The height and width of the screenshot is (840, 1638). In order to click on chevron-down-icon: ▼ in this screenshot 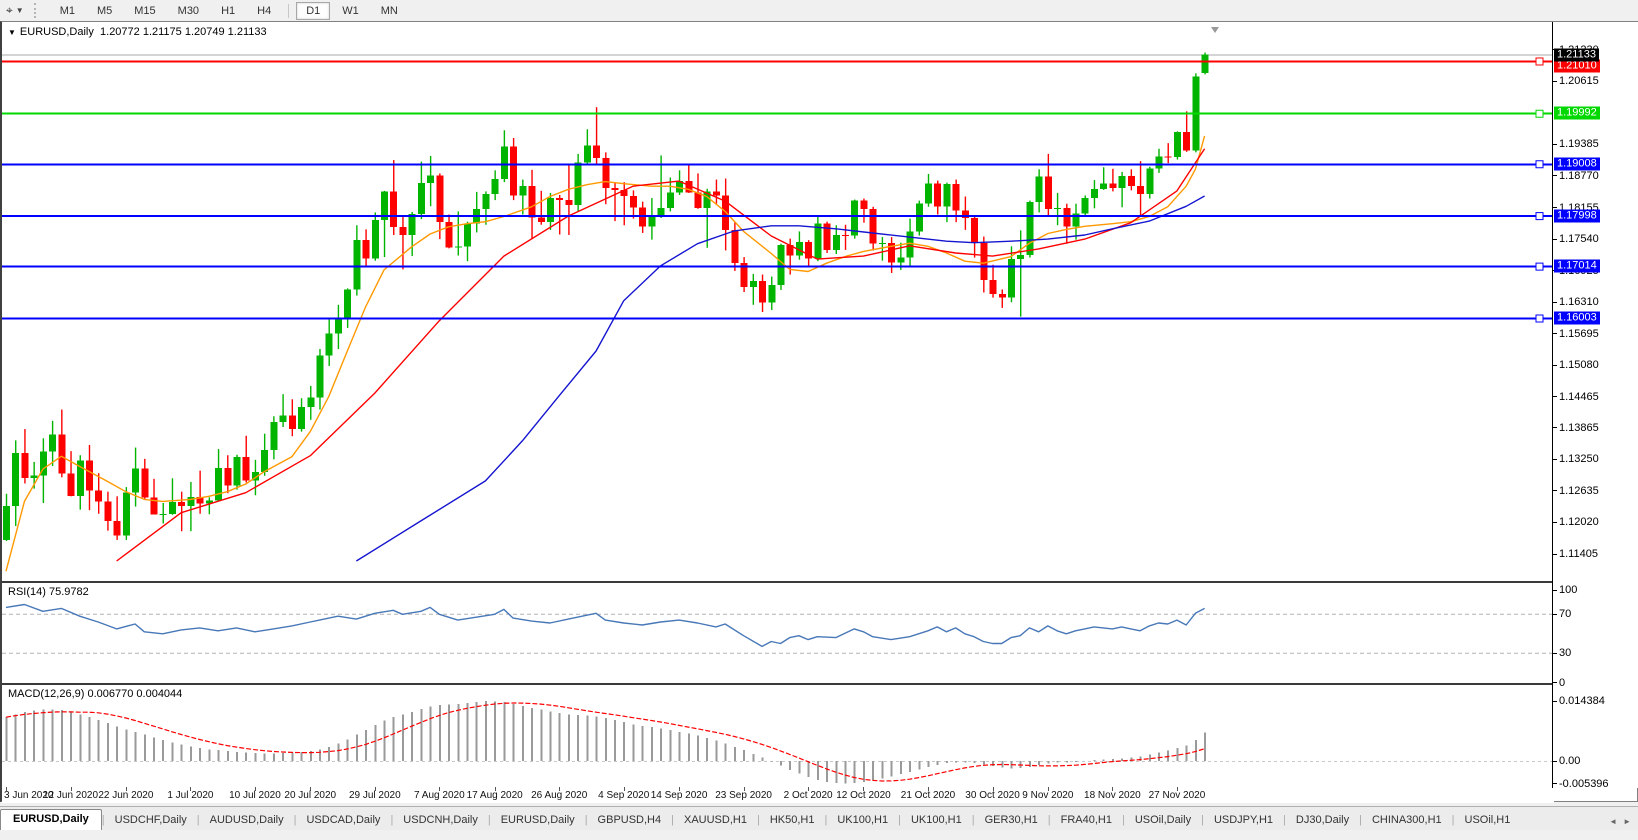, I will do `click(19, 10)`.